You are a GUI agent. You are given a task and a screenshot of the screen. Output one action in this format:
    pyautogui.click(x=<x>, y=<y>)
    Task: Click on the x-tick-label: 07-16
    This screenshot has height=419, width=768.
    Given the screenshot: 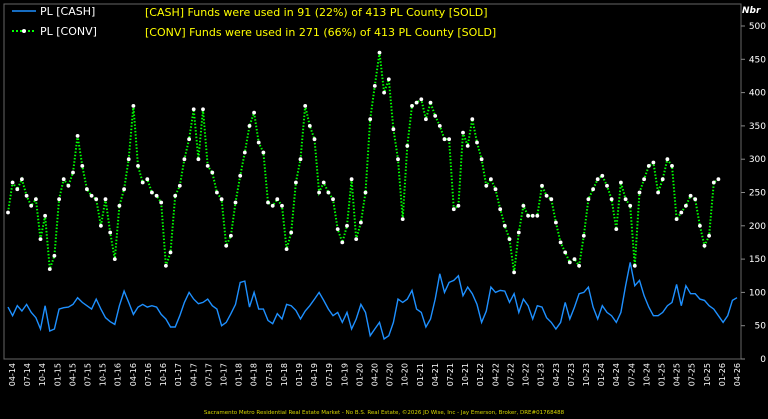 What is the action you would take?
    pyautogui.click(x=148, y=374)
    